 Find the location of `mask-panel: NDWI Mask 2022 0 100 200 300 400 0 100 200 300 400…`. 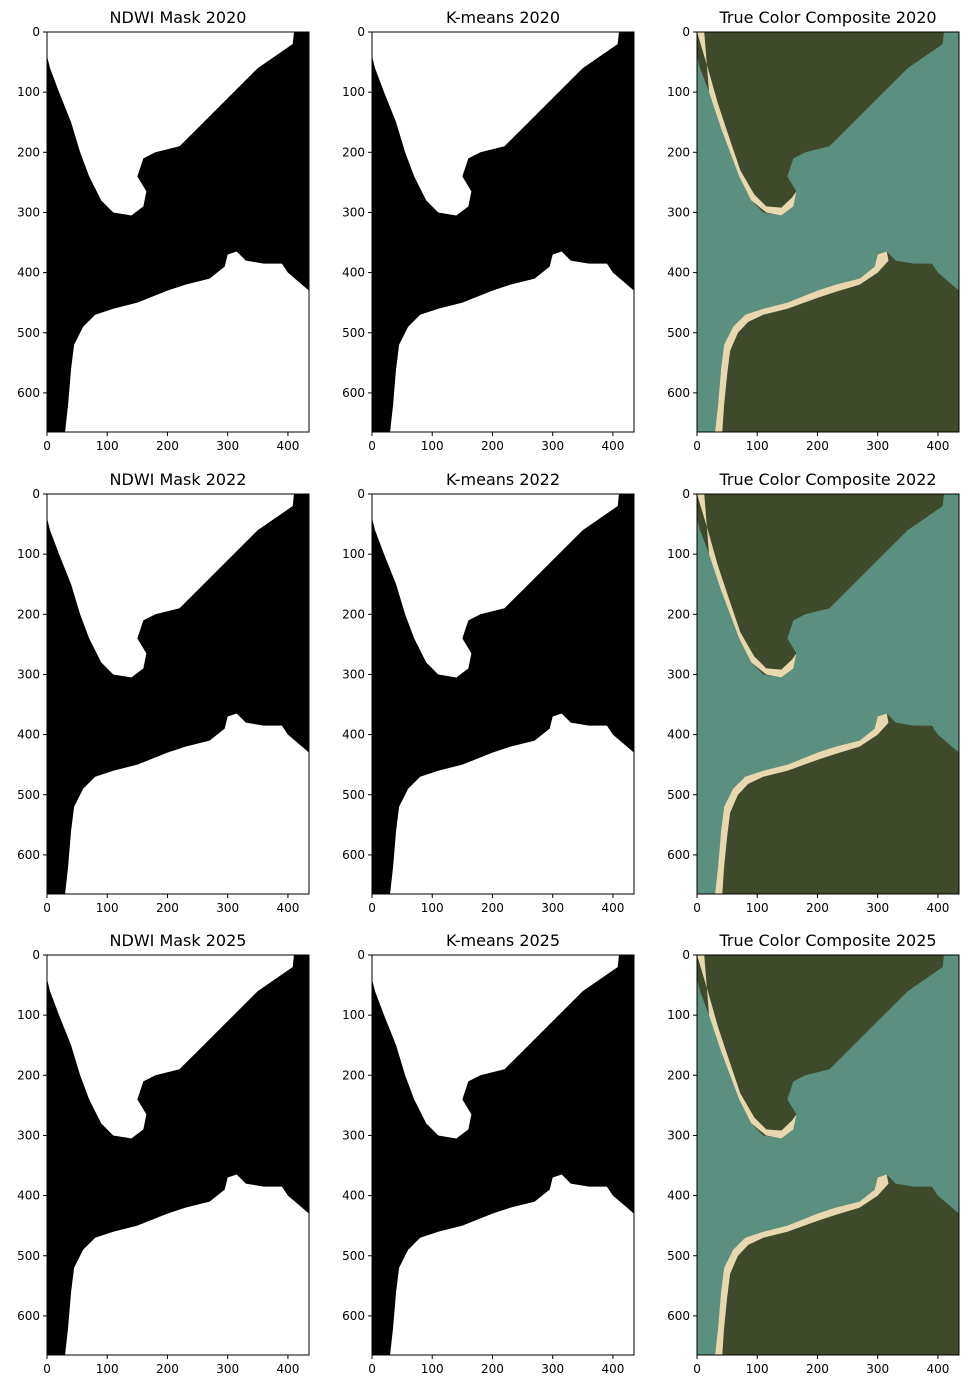

mask-panel: NDWI Mask 2022 0 100 200 300 400 0 100 200 300 400… is located at coordinates (163, 692).